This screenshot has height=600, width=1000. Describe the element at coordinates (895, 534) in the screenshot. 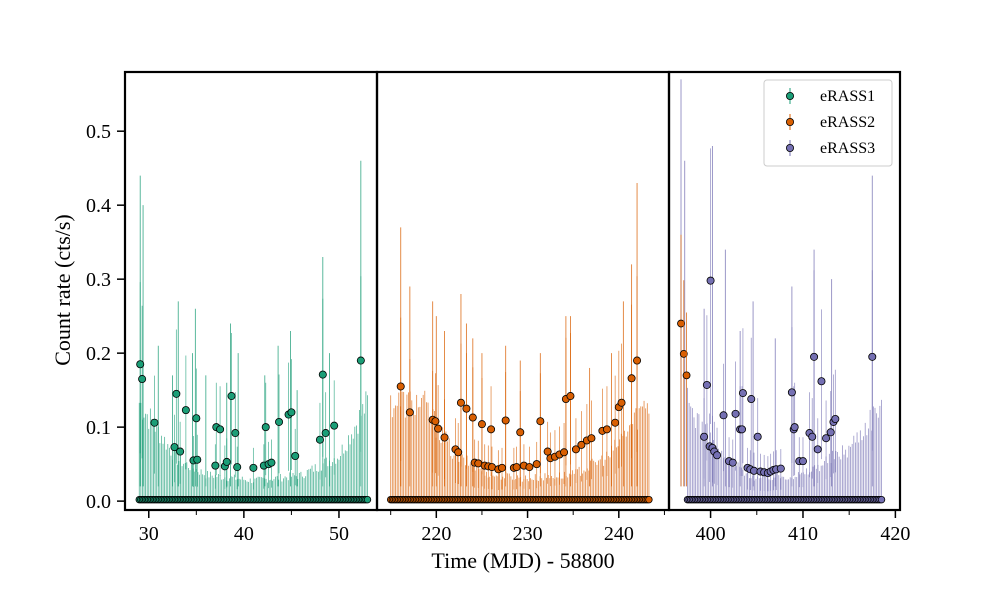

I see `x-tick-label: 420` at that location.